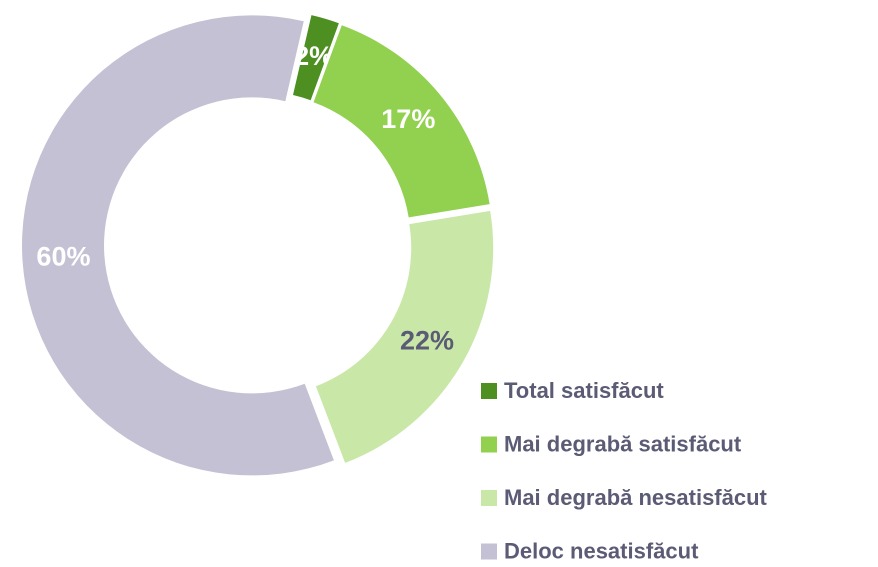 The image size is (878, 567). What do you see at coordinates (63, 256) in the screenshot?
I see `value-label: 60%` at bounding box center [63, 256].